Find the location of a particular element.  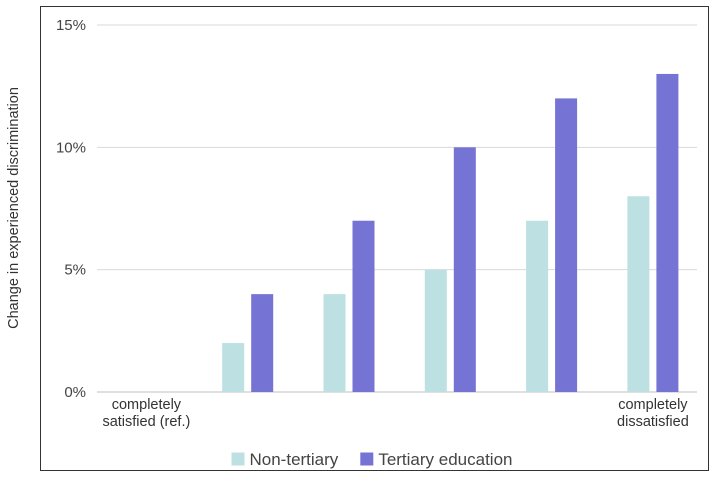

x-tick-label-line: dissatisfied is located at coordinates (653, 422).